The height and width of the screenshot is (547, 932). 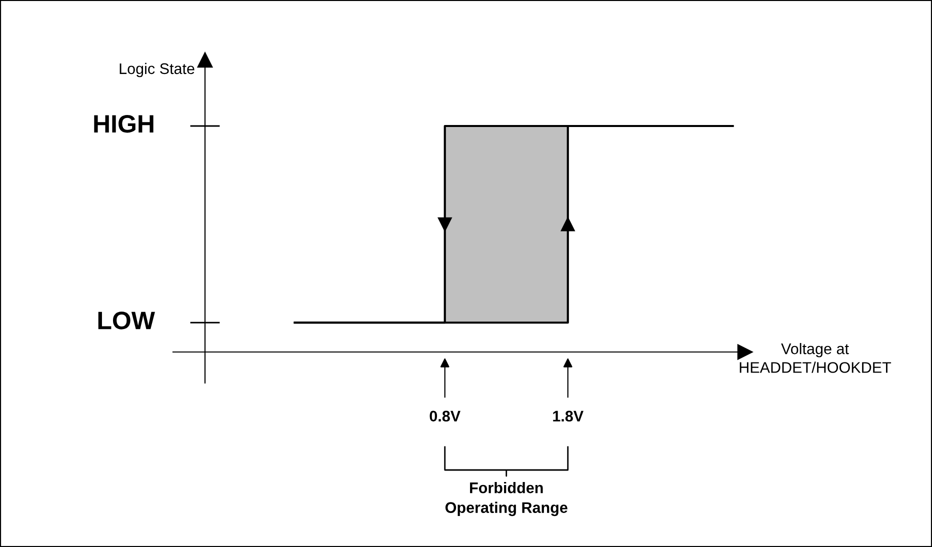 What do you see at coordinates (445, 416) in the screenshot?
I see `x-tick-label: 0.8V` at bounding box center [445, 416].